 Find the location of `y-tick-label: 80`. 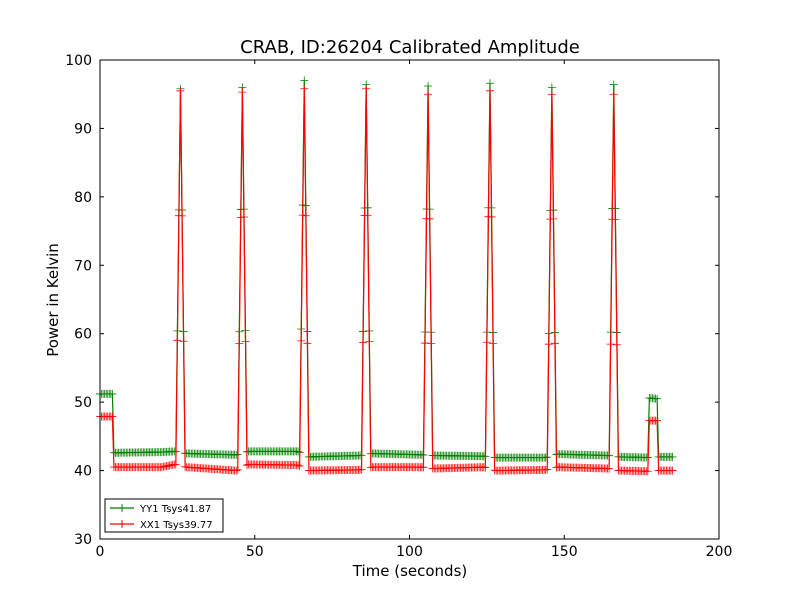

y-tick-label: 80 is located at coordinates (83, 198).